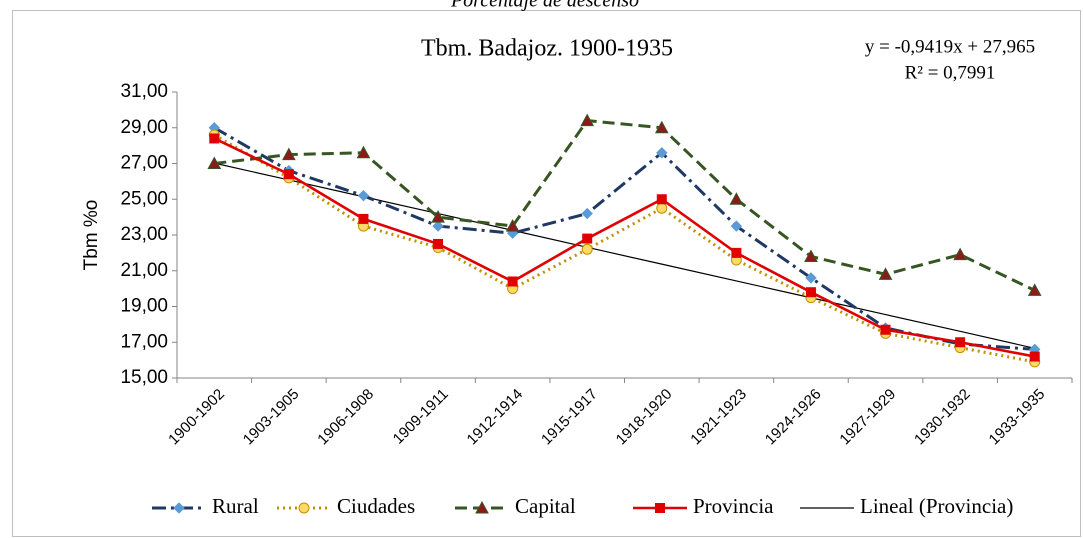 The width and height of the screenshot is (1083, 538). Describe the element at coordinates (547, 49) in the screenshot. I see `chart-title: Tbm. Badajoz. 1900-1935` at that location.